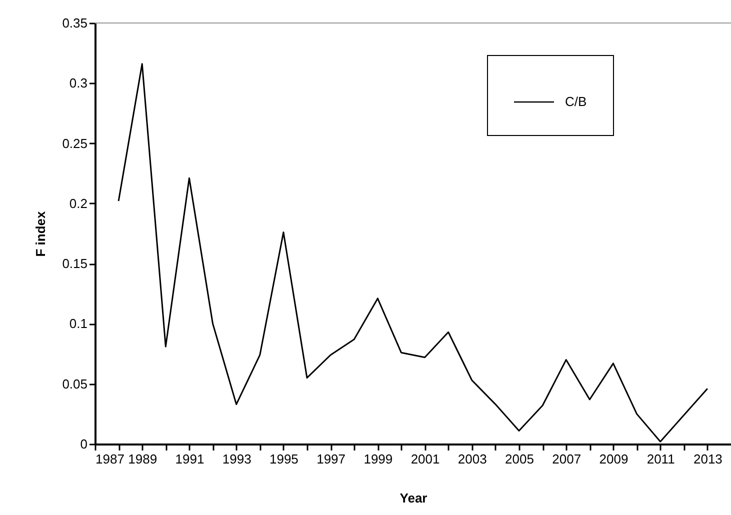  What do you see at coordinates (110, 459) in the screenshot?
I see `x-tick-label: 1987` at bounding box center [110, 459].